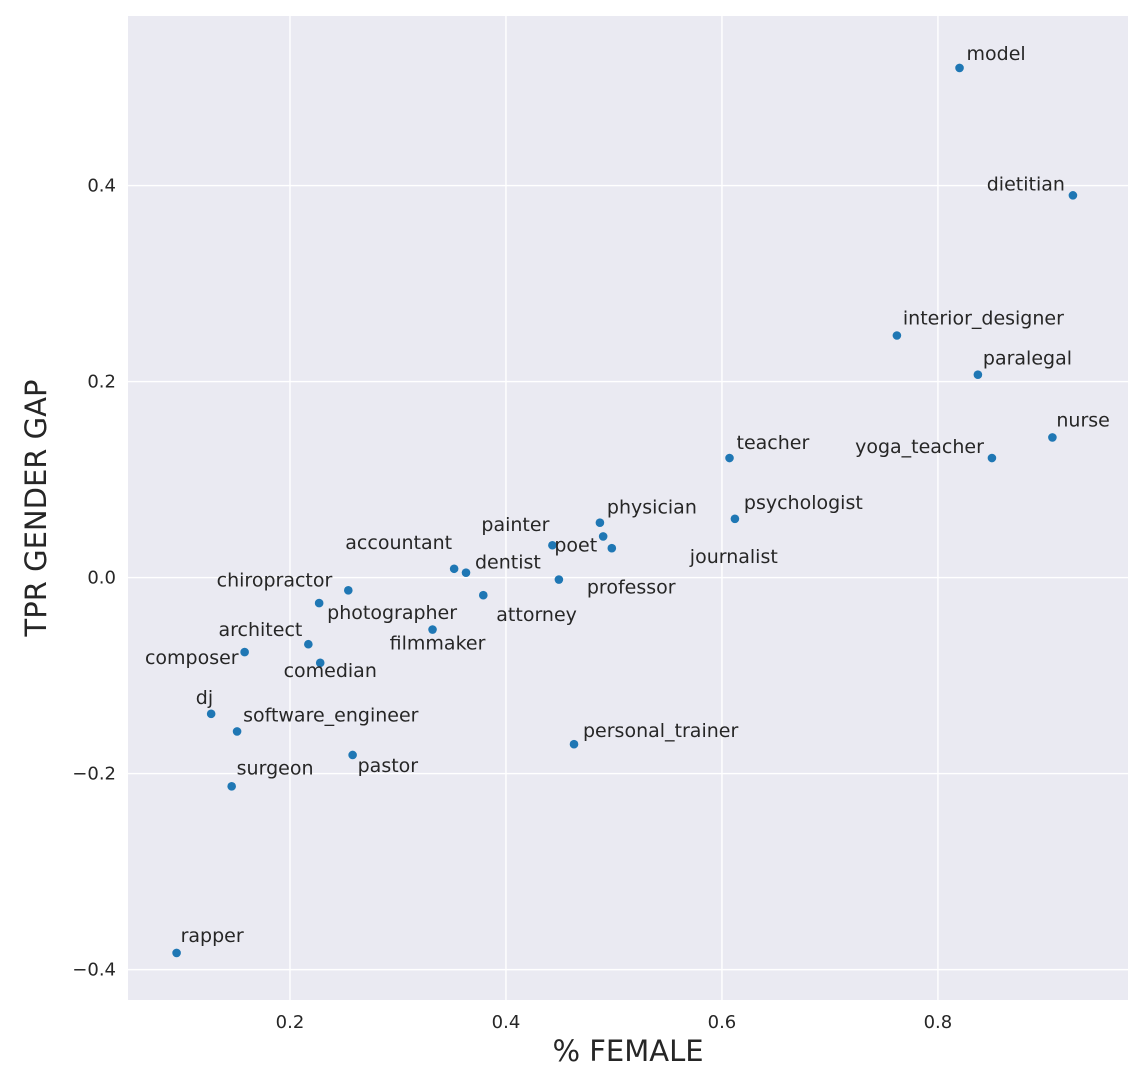 This screenshot has height=1083, width=1140. Describe the element at coordinates (275, 580) in the screenshot. I see `point-label: chiropractor` at that location.